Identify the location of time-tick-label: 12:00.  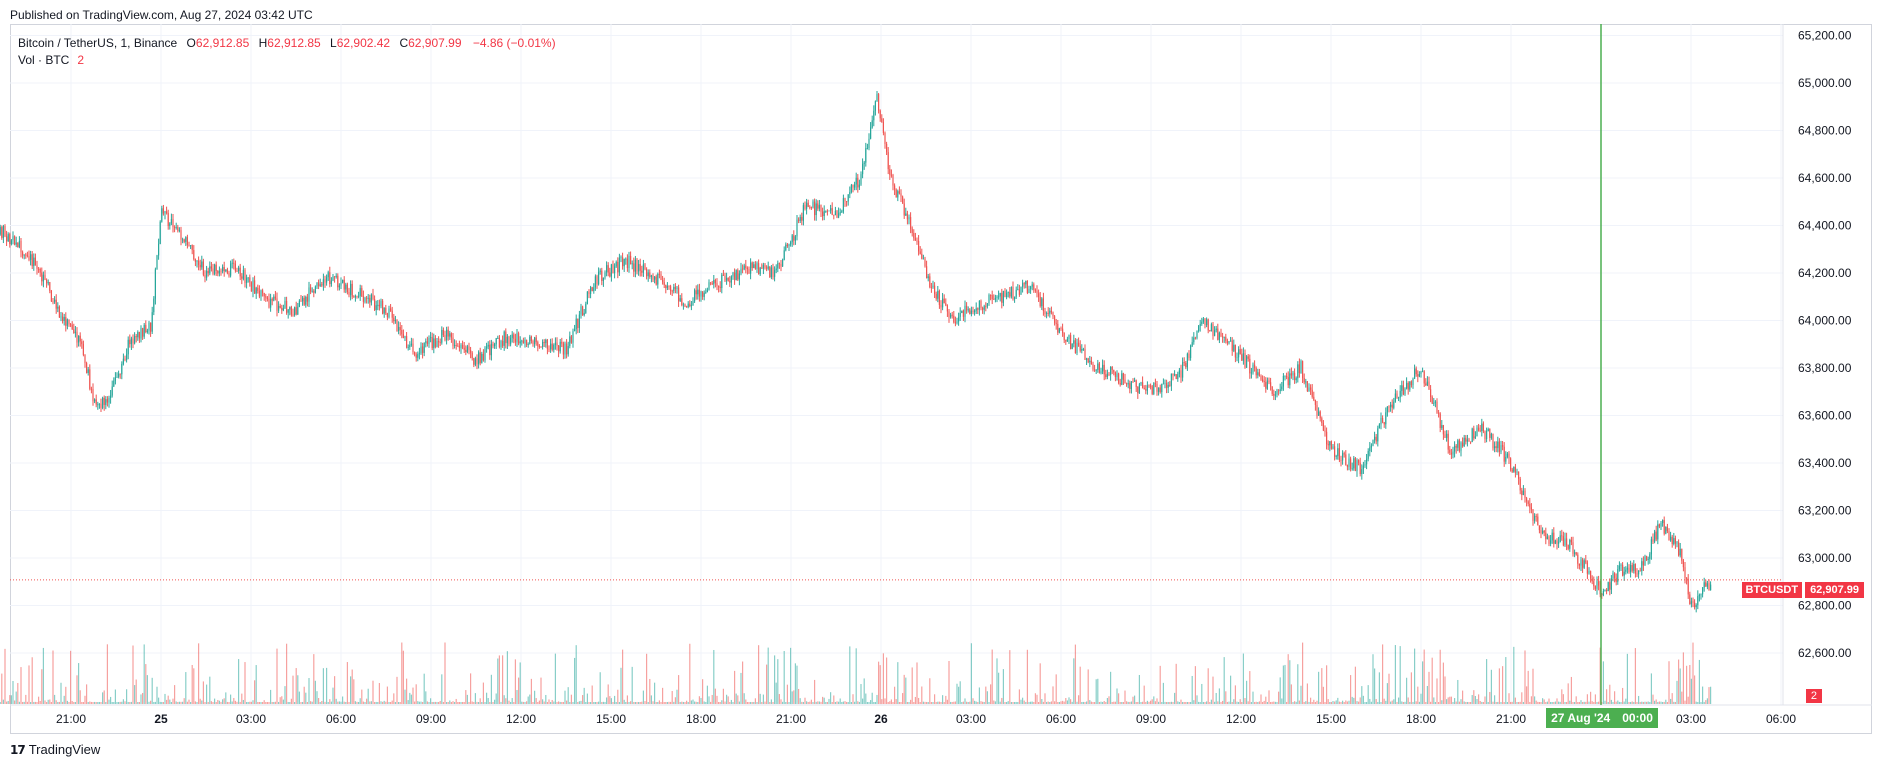
(1241, 719).